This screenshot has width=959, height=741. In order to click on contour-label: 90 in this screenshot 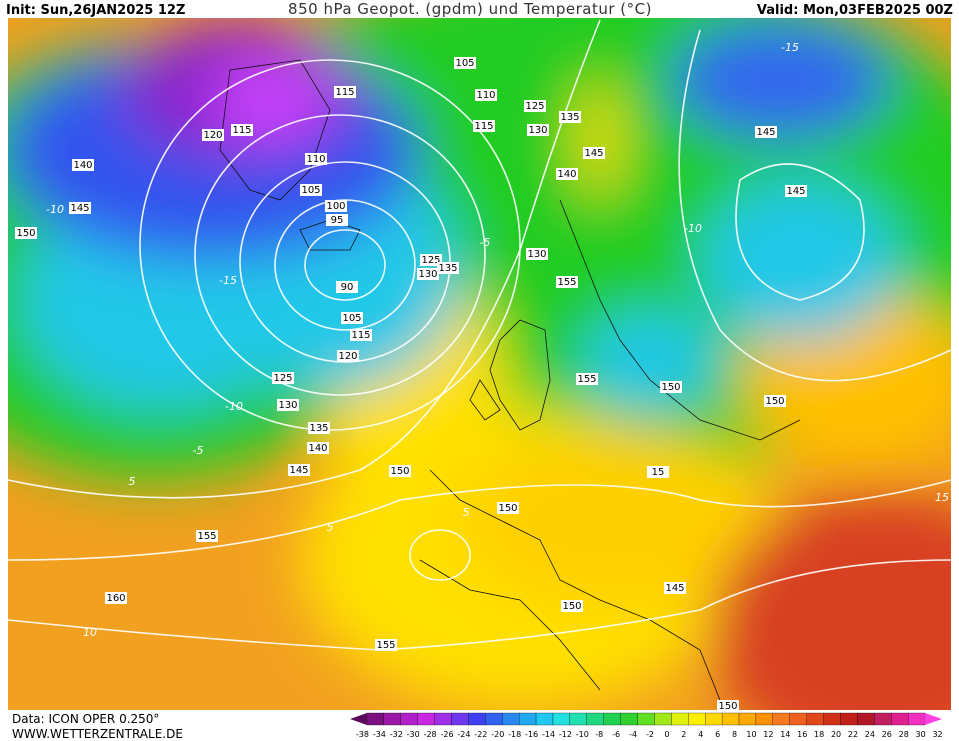, I will do `click(347, 287)`.